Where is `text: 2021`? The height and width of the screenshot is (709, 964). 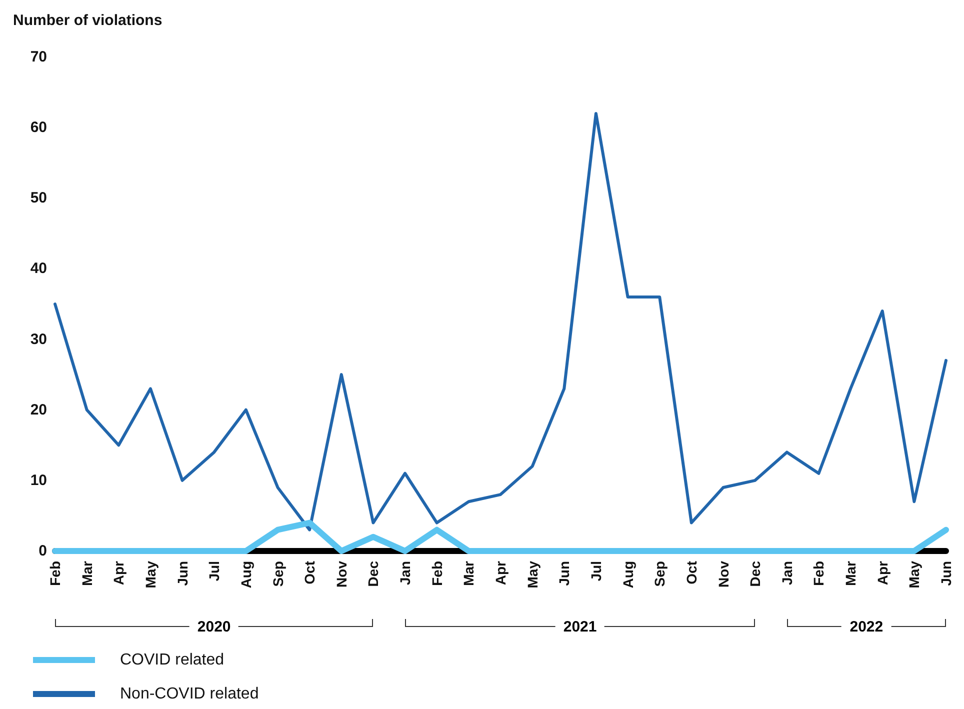 text: 2021 is located at coordinates (580, 627).